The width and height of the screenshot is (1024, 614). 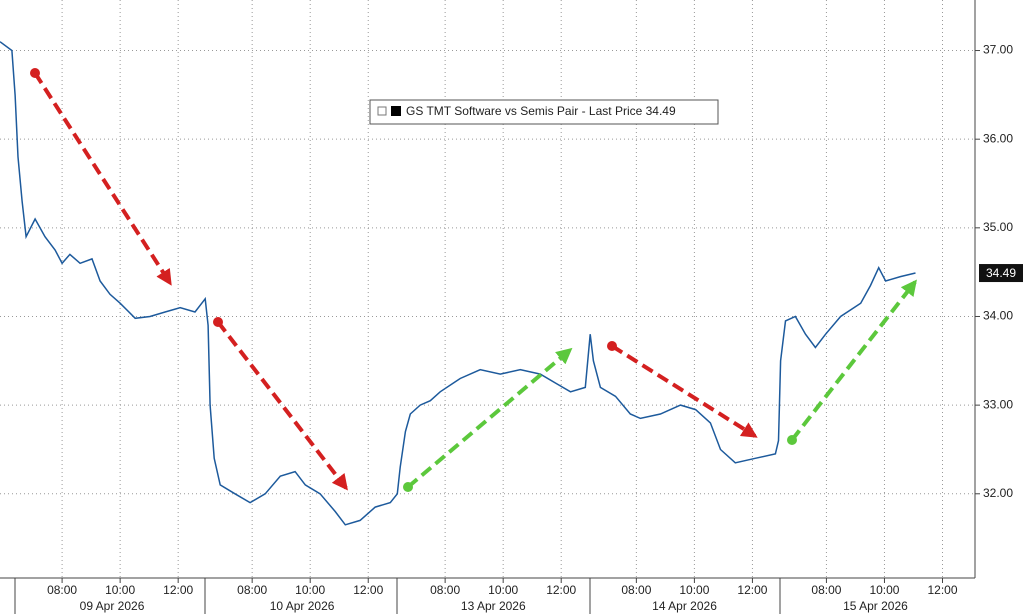 What do you see at coordinates (112, 606) in the screenshot?
I see `x-day-label: 09 Apr 2026` at bounding box center [112, 606].